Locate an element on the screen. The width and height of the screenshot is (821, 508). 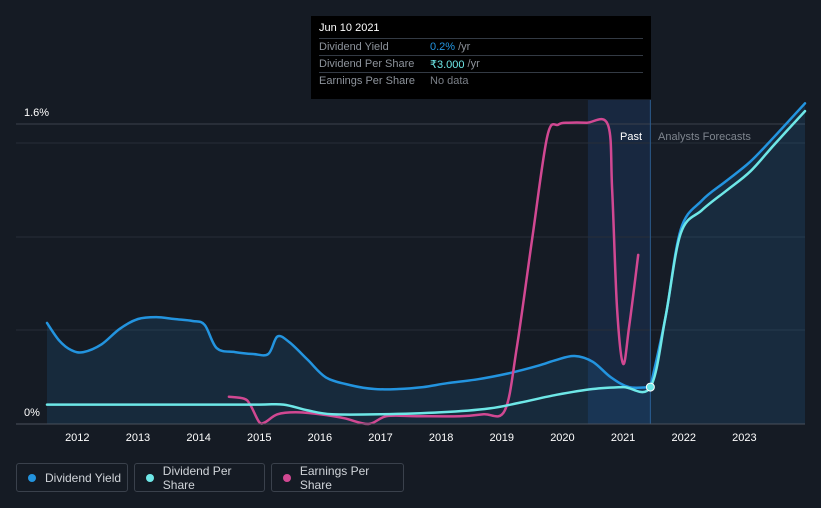
y-tick-label-max: 1.6% is located at coordinates (36, 113).